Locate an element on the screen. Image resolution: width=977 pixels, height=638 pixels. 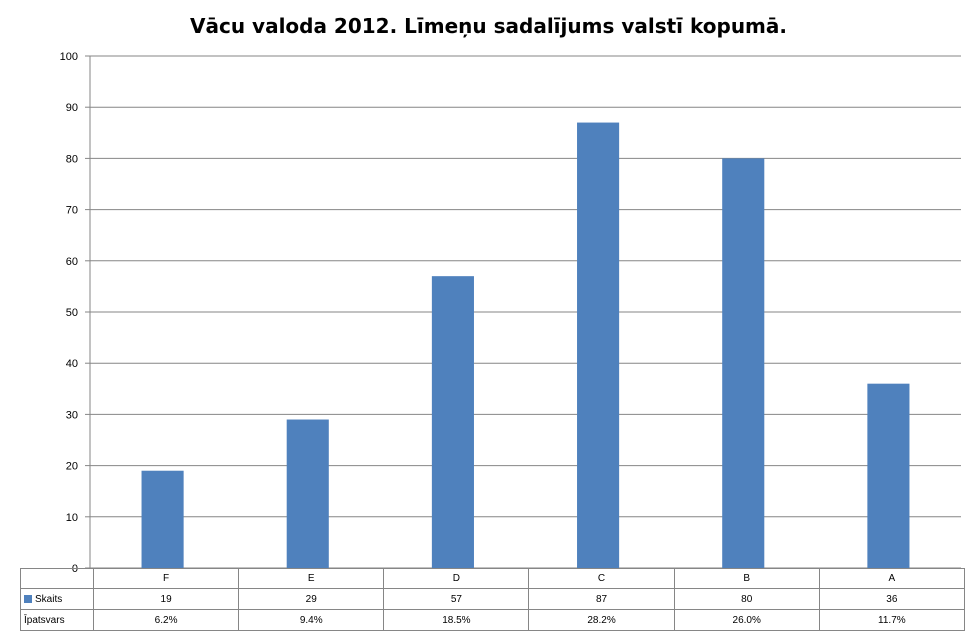
y-tick-label: 100 is located at coordinates (69, 57).